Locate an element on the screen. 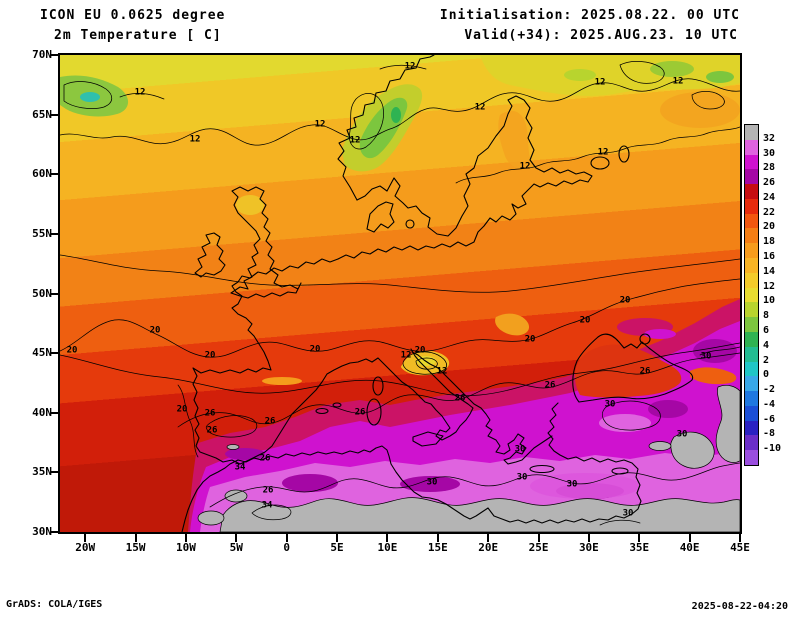 The image size is (800, 618). lat-label: 55N is located at coordinates (42, 233).